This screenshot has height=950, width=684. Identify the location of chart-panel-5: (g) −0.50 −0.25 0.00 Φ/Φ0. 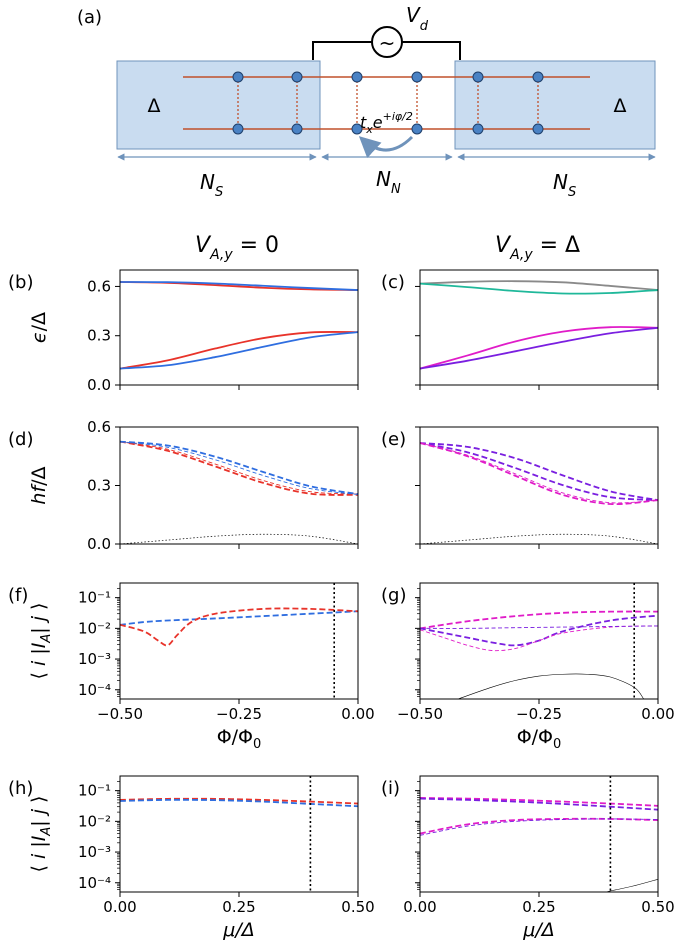
(528, 667).